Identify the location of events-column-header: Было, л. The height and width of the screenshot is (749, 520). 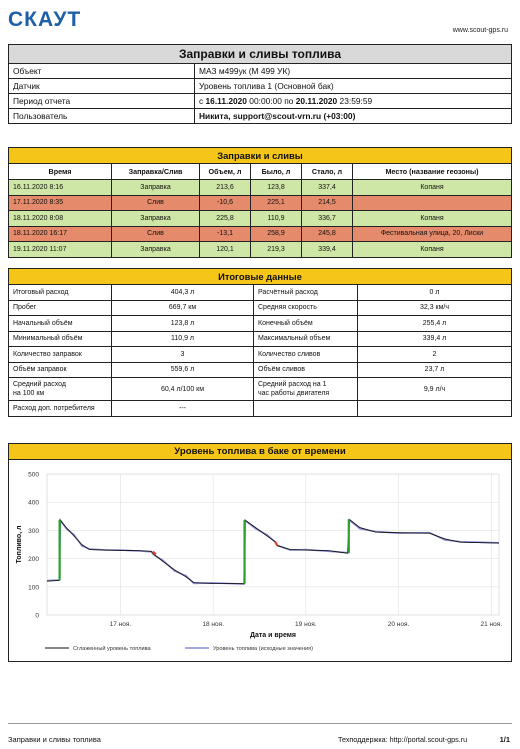
(276, 171).